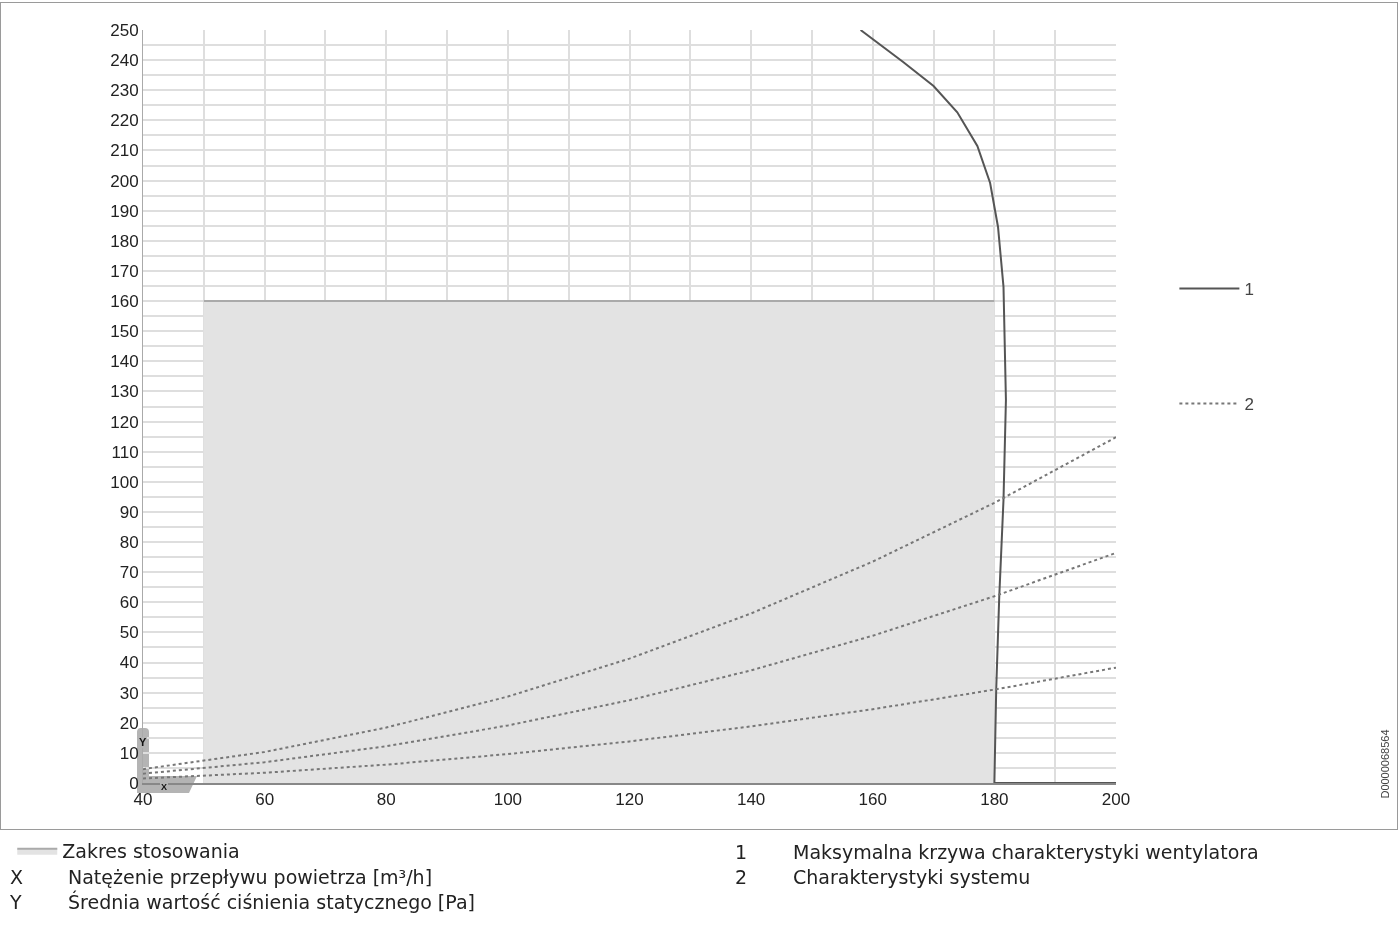 This screenshot has height=926, width=1398. I want to click on y-tick-label: 200, so click(124, 181).